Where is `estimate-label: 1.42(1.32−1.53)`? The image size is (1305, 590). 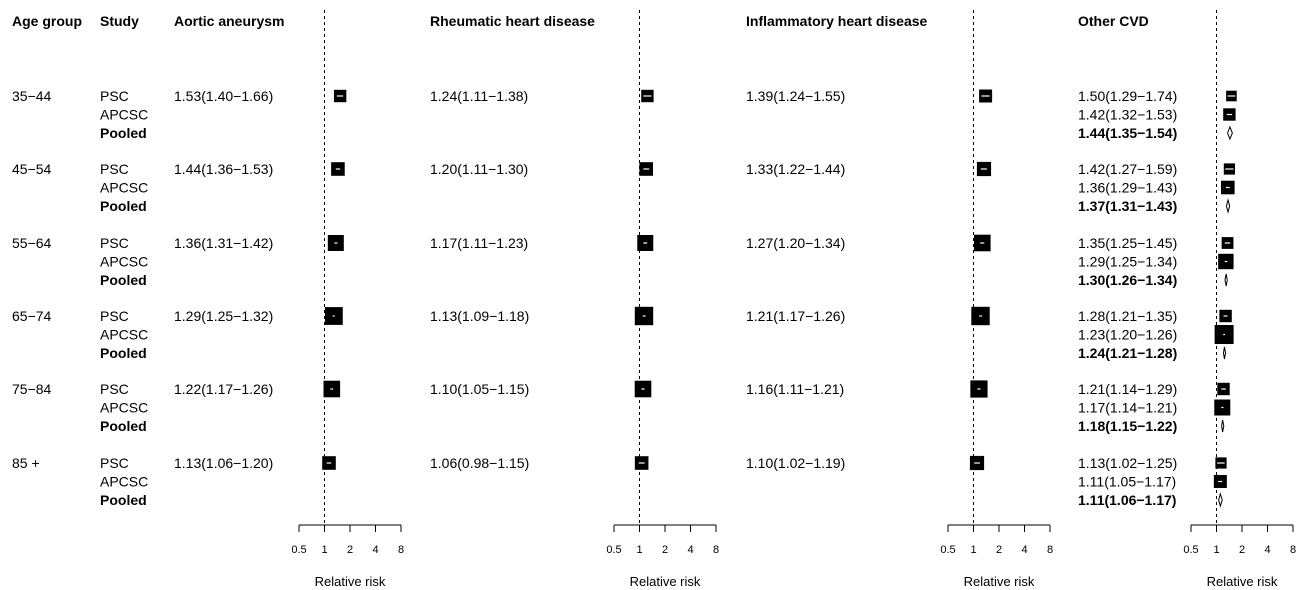 estimate-label: 1.42(1.32−1.53) is located at coordinates (1127, 115).